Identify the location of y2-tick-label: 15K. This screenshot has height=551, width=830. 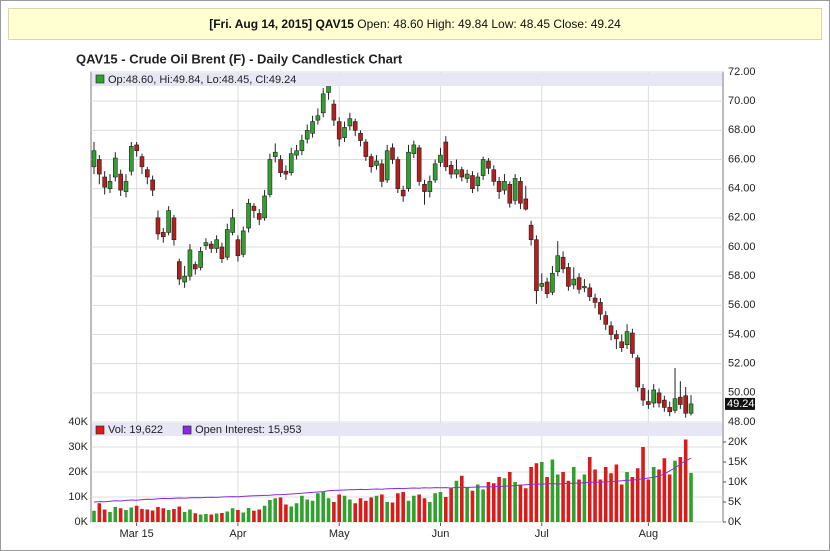
(738, 462).